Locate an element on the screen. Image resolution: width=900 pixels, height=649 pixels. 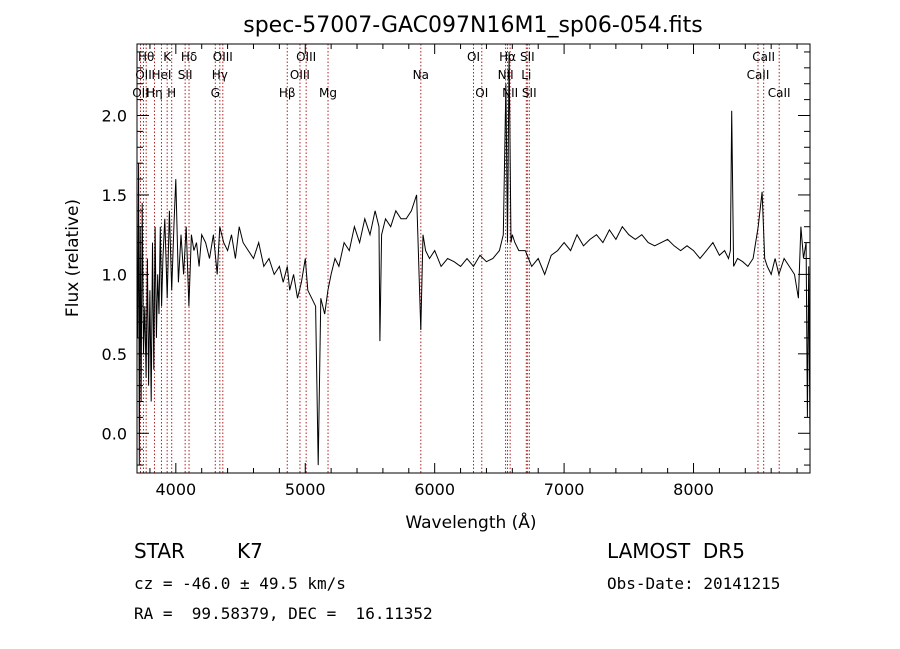
spectral-line-label: Hθ is located at coordinates (146, 57).